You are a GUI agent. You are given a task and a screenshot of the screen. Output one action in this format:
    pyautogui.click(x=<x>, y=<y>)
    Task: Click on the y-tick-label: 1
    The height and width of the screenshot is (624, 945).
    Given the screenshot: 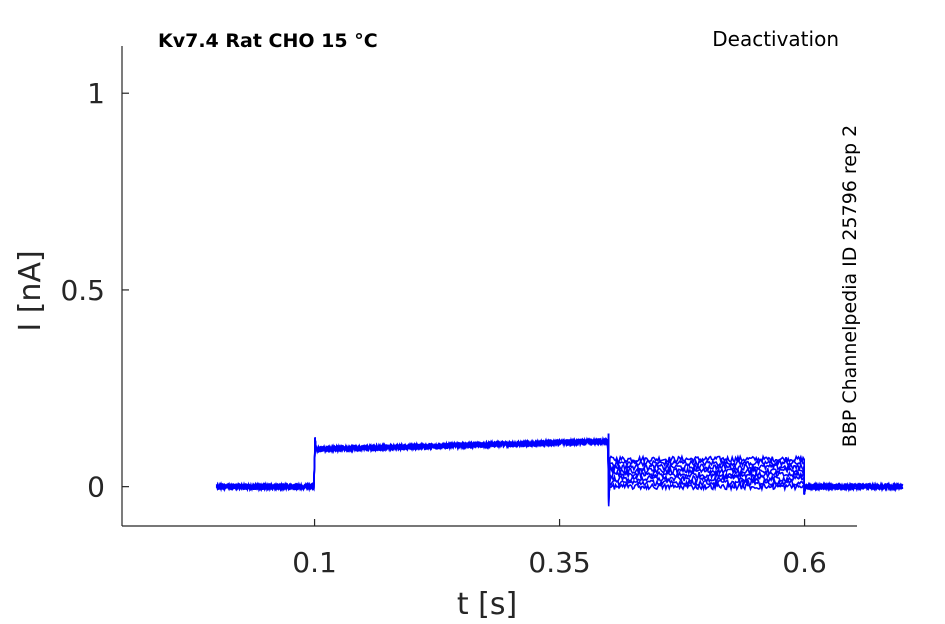 What is the action you would take?
    pyautogui.click(x=96, y=93)
    